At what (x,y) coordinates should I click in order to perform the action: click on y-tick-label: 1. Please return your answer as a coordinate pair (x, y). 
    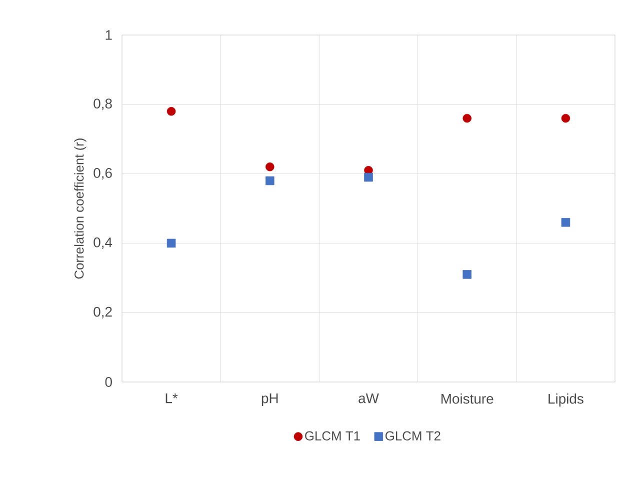
    Looking at the image, I should click on (109, 35).